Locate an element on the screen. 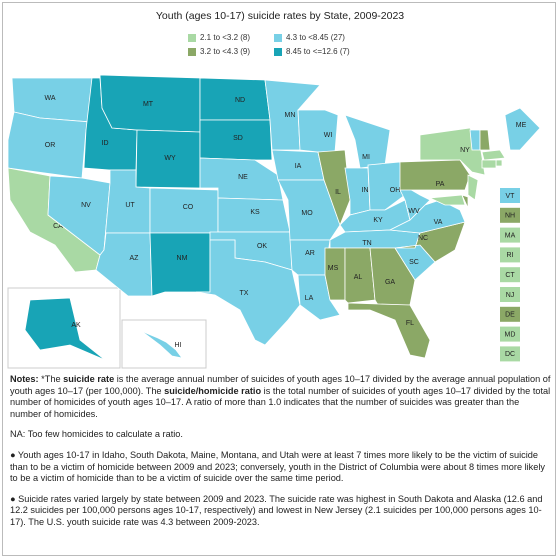 The width and height of the screenshot is (560, 560). legend-label: 8.45 to <=12.6 (7) is located at coordinates (318, 51).